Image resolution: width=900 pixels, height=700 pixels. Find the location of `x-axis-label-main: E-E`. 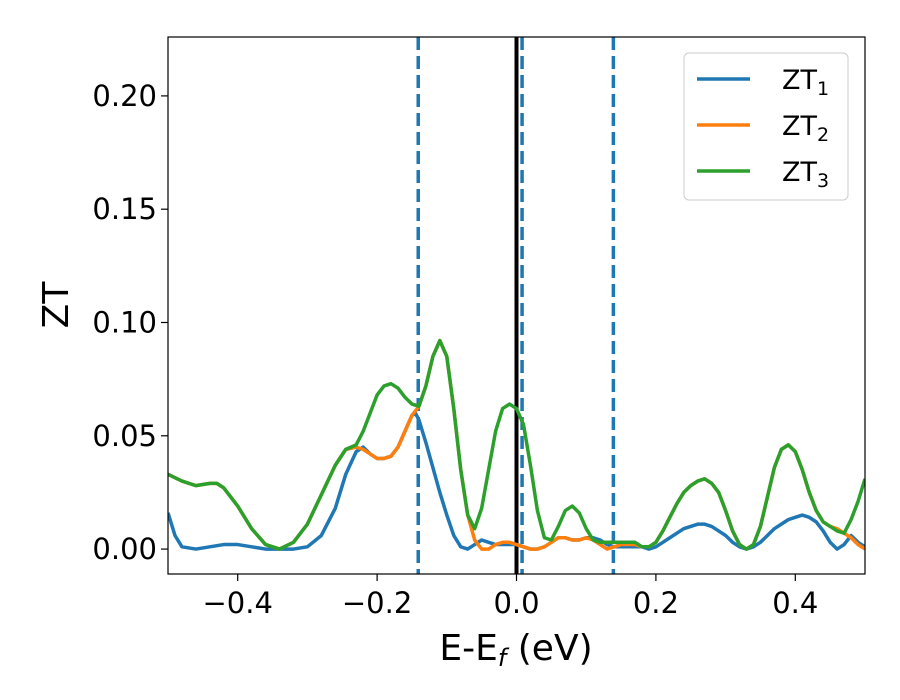

x-axis-label-main: E-E is located at coordinates (468, 648).